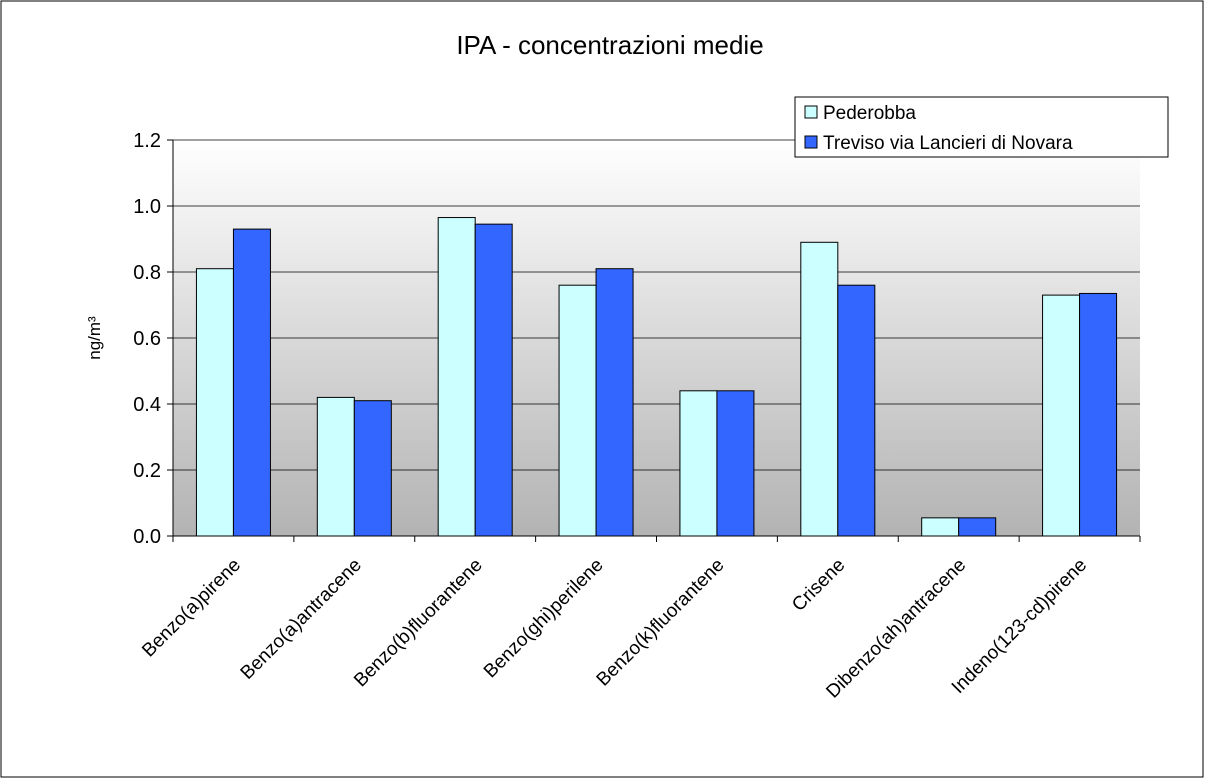 This screenshot has height=778, width=1205. What do you see at coordinates (948, 143) in the screenshot?
I see `legend-label: Treviso via Lancieri di Novara` at bounding box center [948, 143].